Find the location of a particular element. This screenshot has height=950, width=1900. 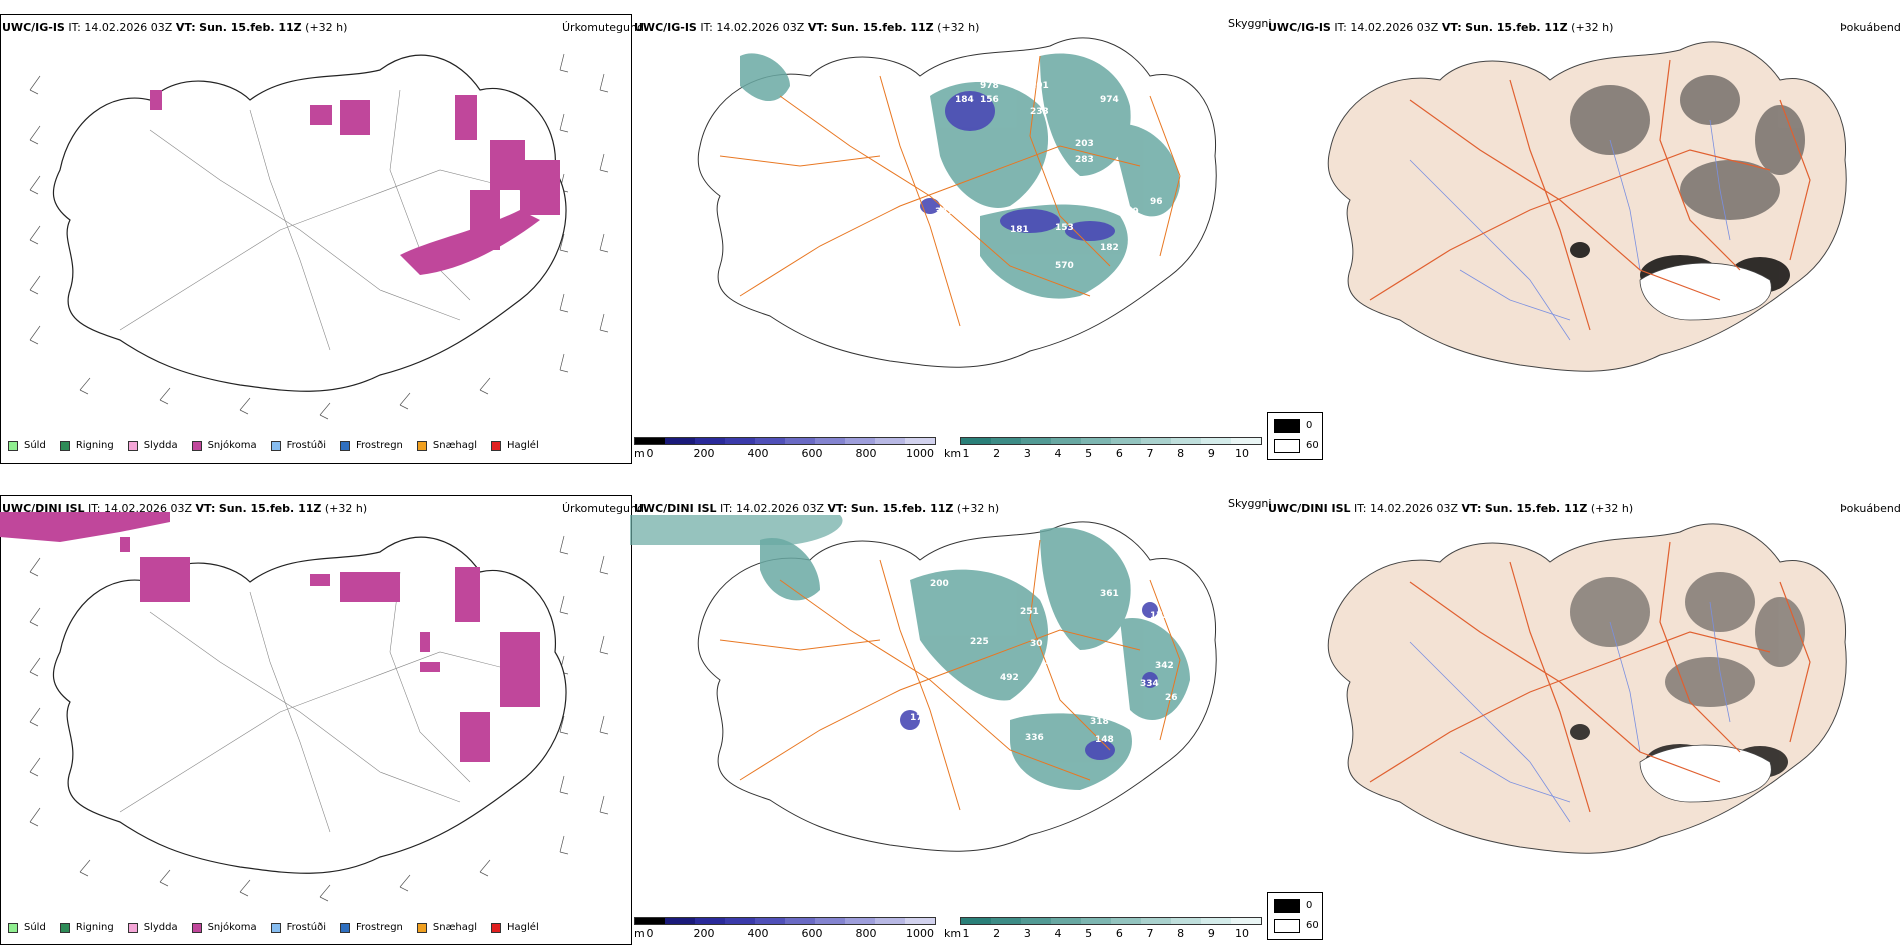

fog-label-60: 60 is located at coordinates (1312, 445).